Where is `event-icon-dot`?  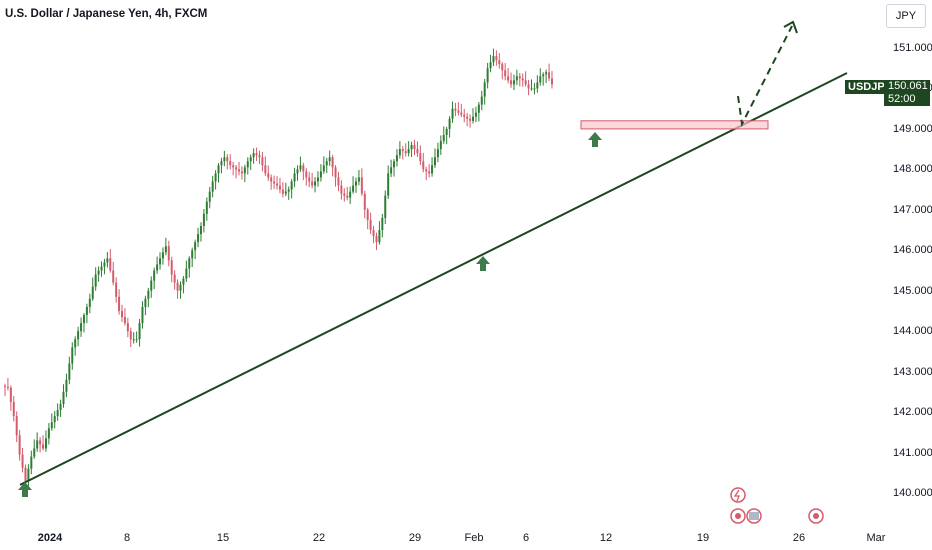 event-icon-dot is located at coordinates (738, 516).